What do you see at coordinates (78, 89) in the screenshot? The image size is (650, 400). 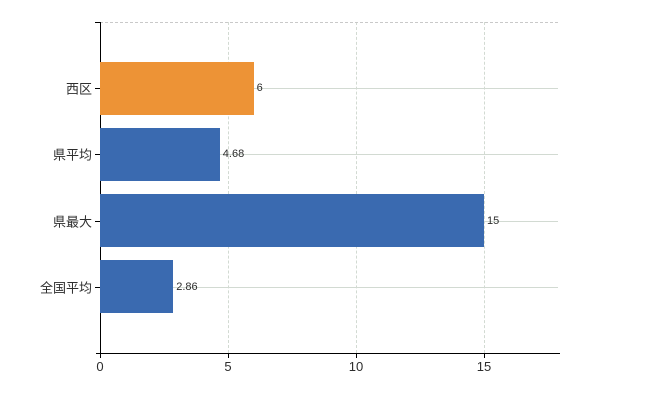 I see `category-label: 西区` at bounding box center [78, 89].